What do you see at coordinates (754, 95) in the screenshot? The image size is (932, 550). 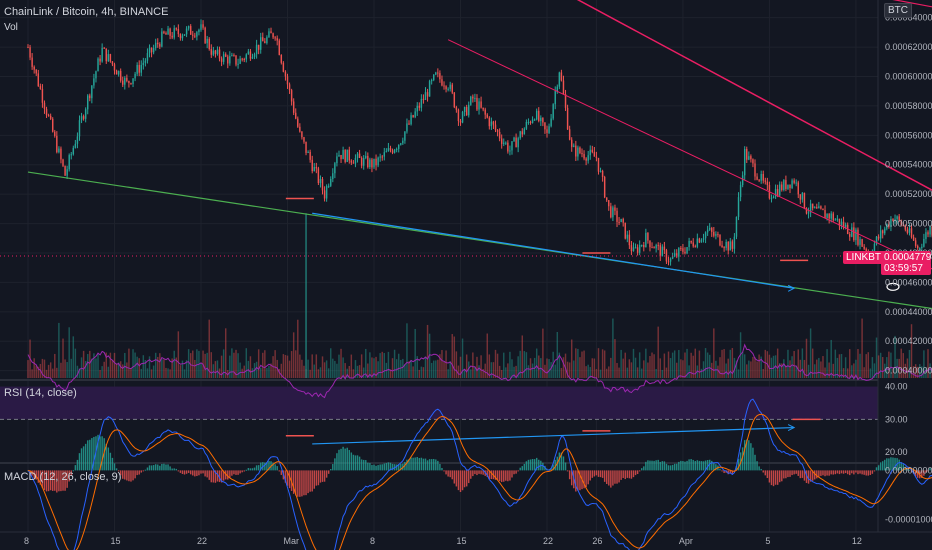 I see `descending-trendline-outer` at bounding box center [754, 95].